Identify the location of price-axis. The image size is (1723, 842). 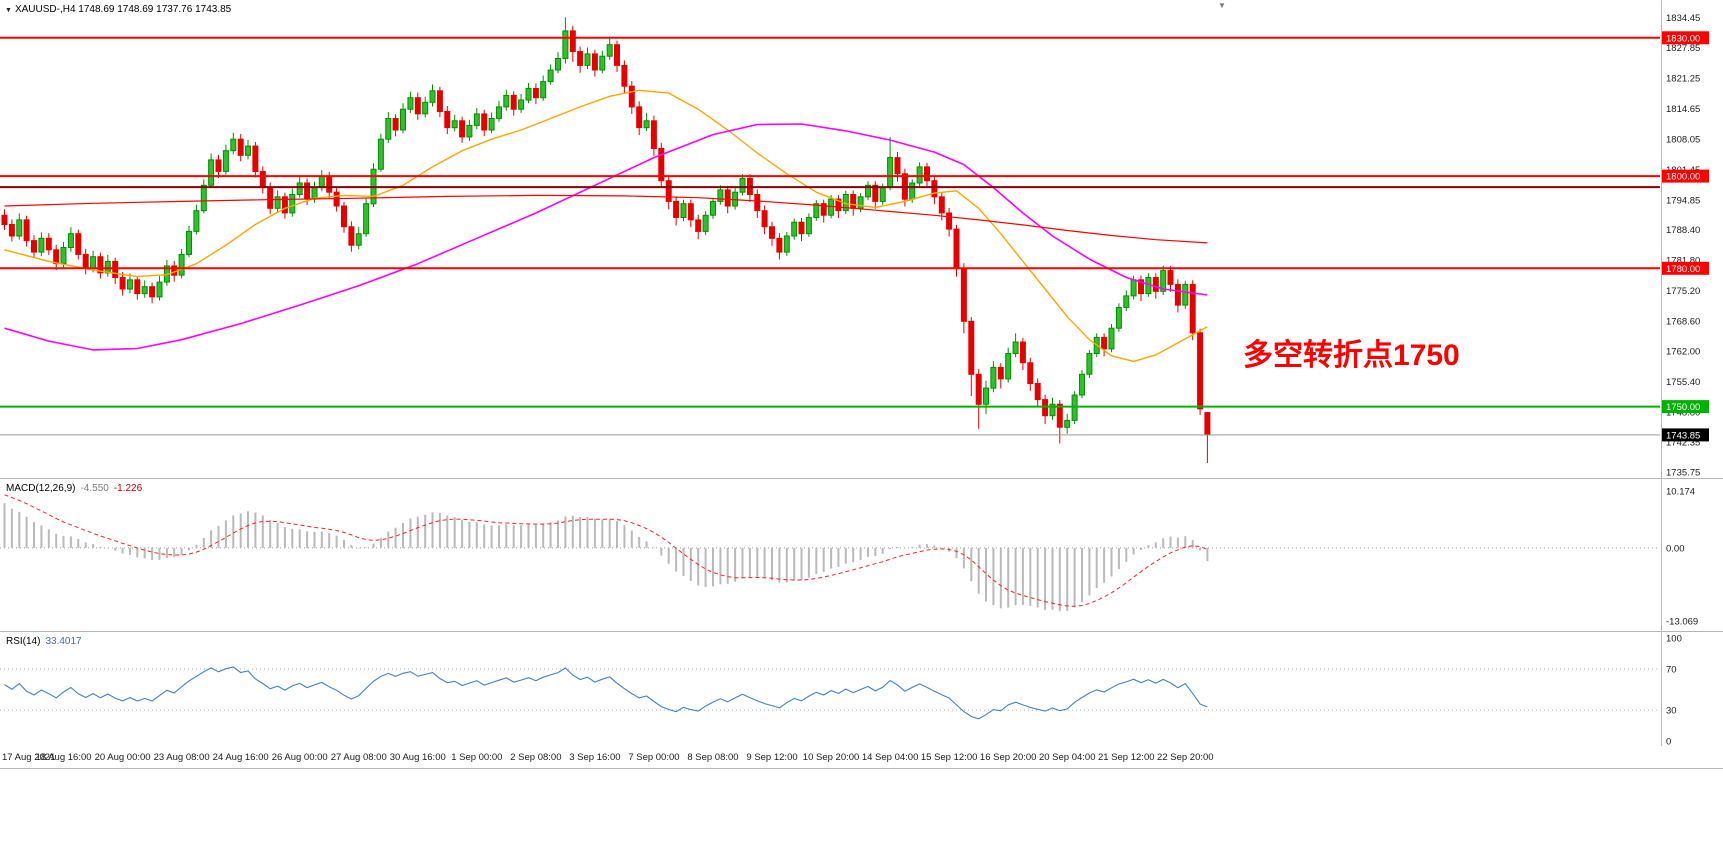
(1692, 384).